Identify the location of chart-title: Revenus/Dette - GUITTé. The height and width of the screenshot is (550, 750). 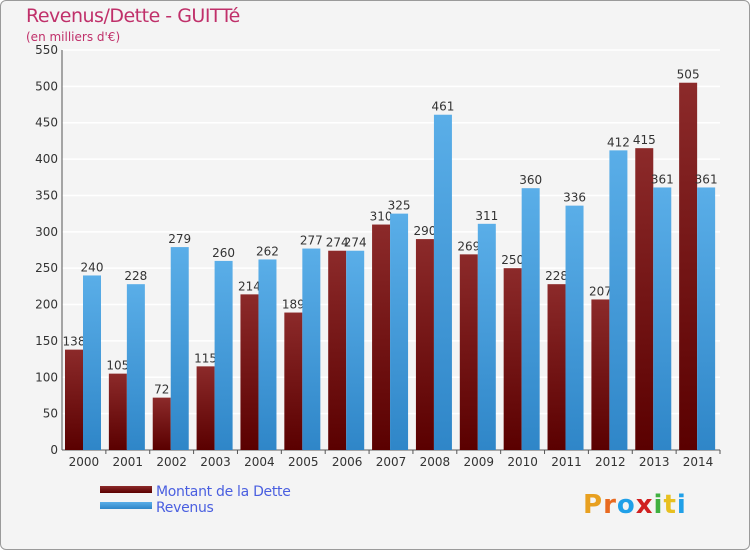
(133, 16).